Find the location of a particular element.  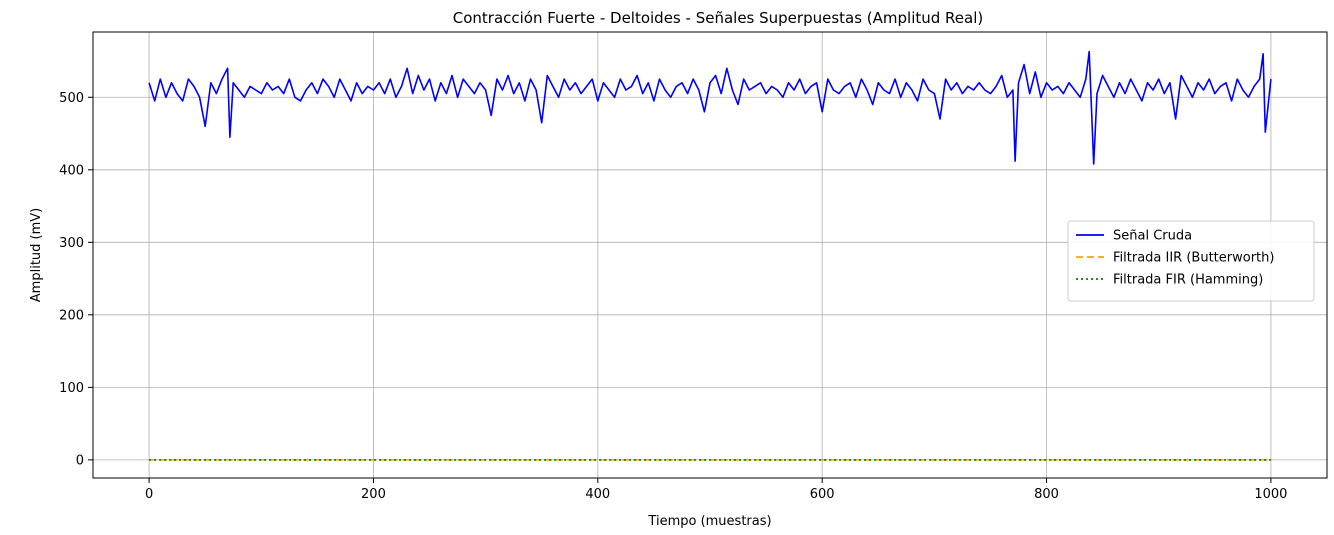

y-tick-label: 200 is located at coordinates (71, 315).